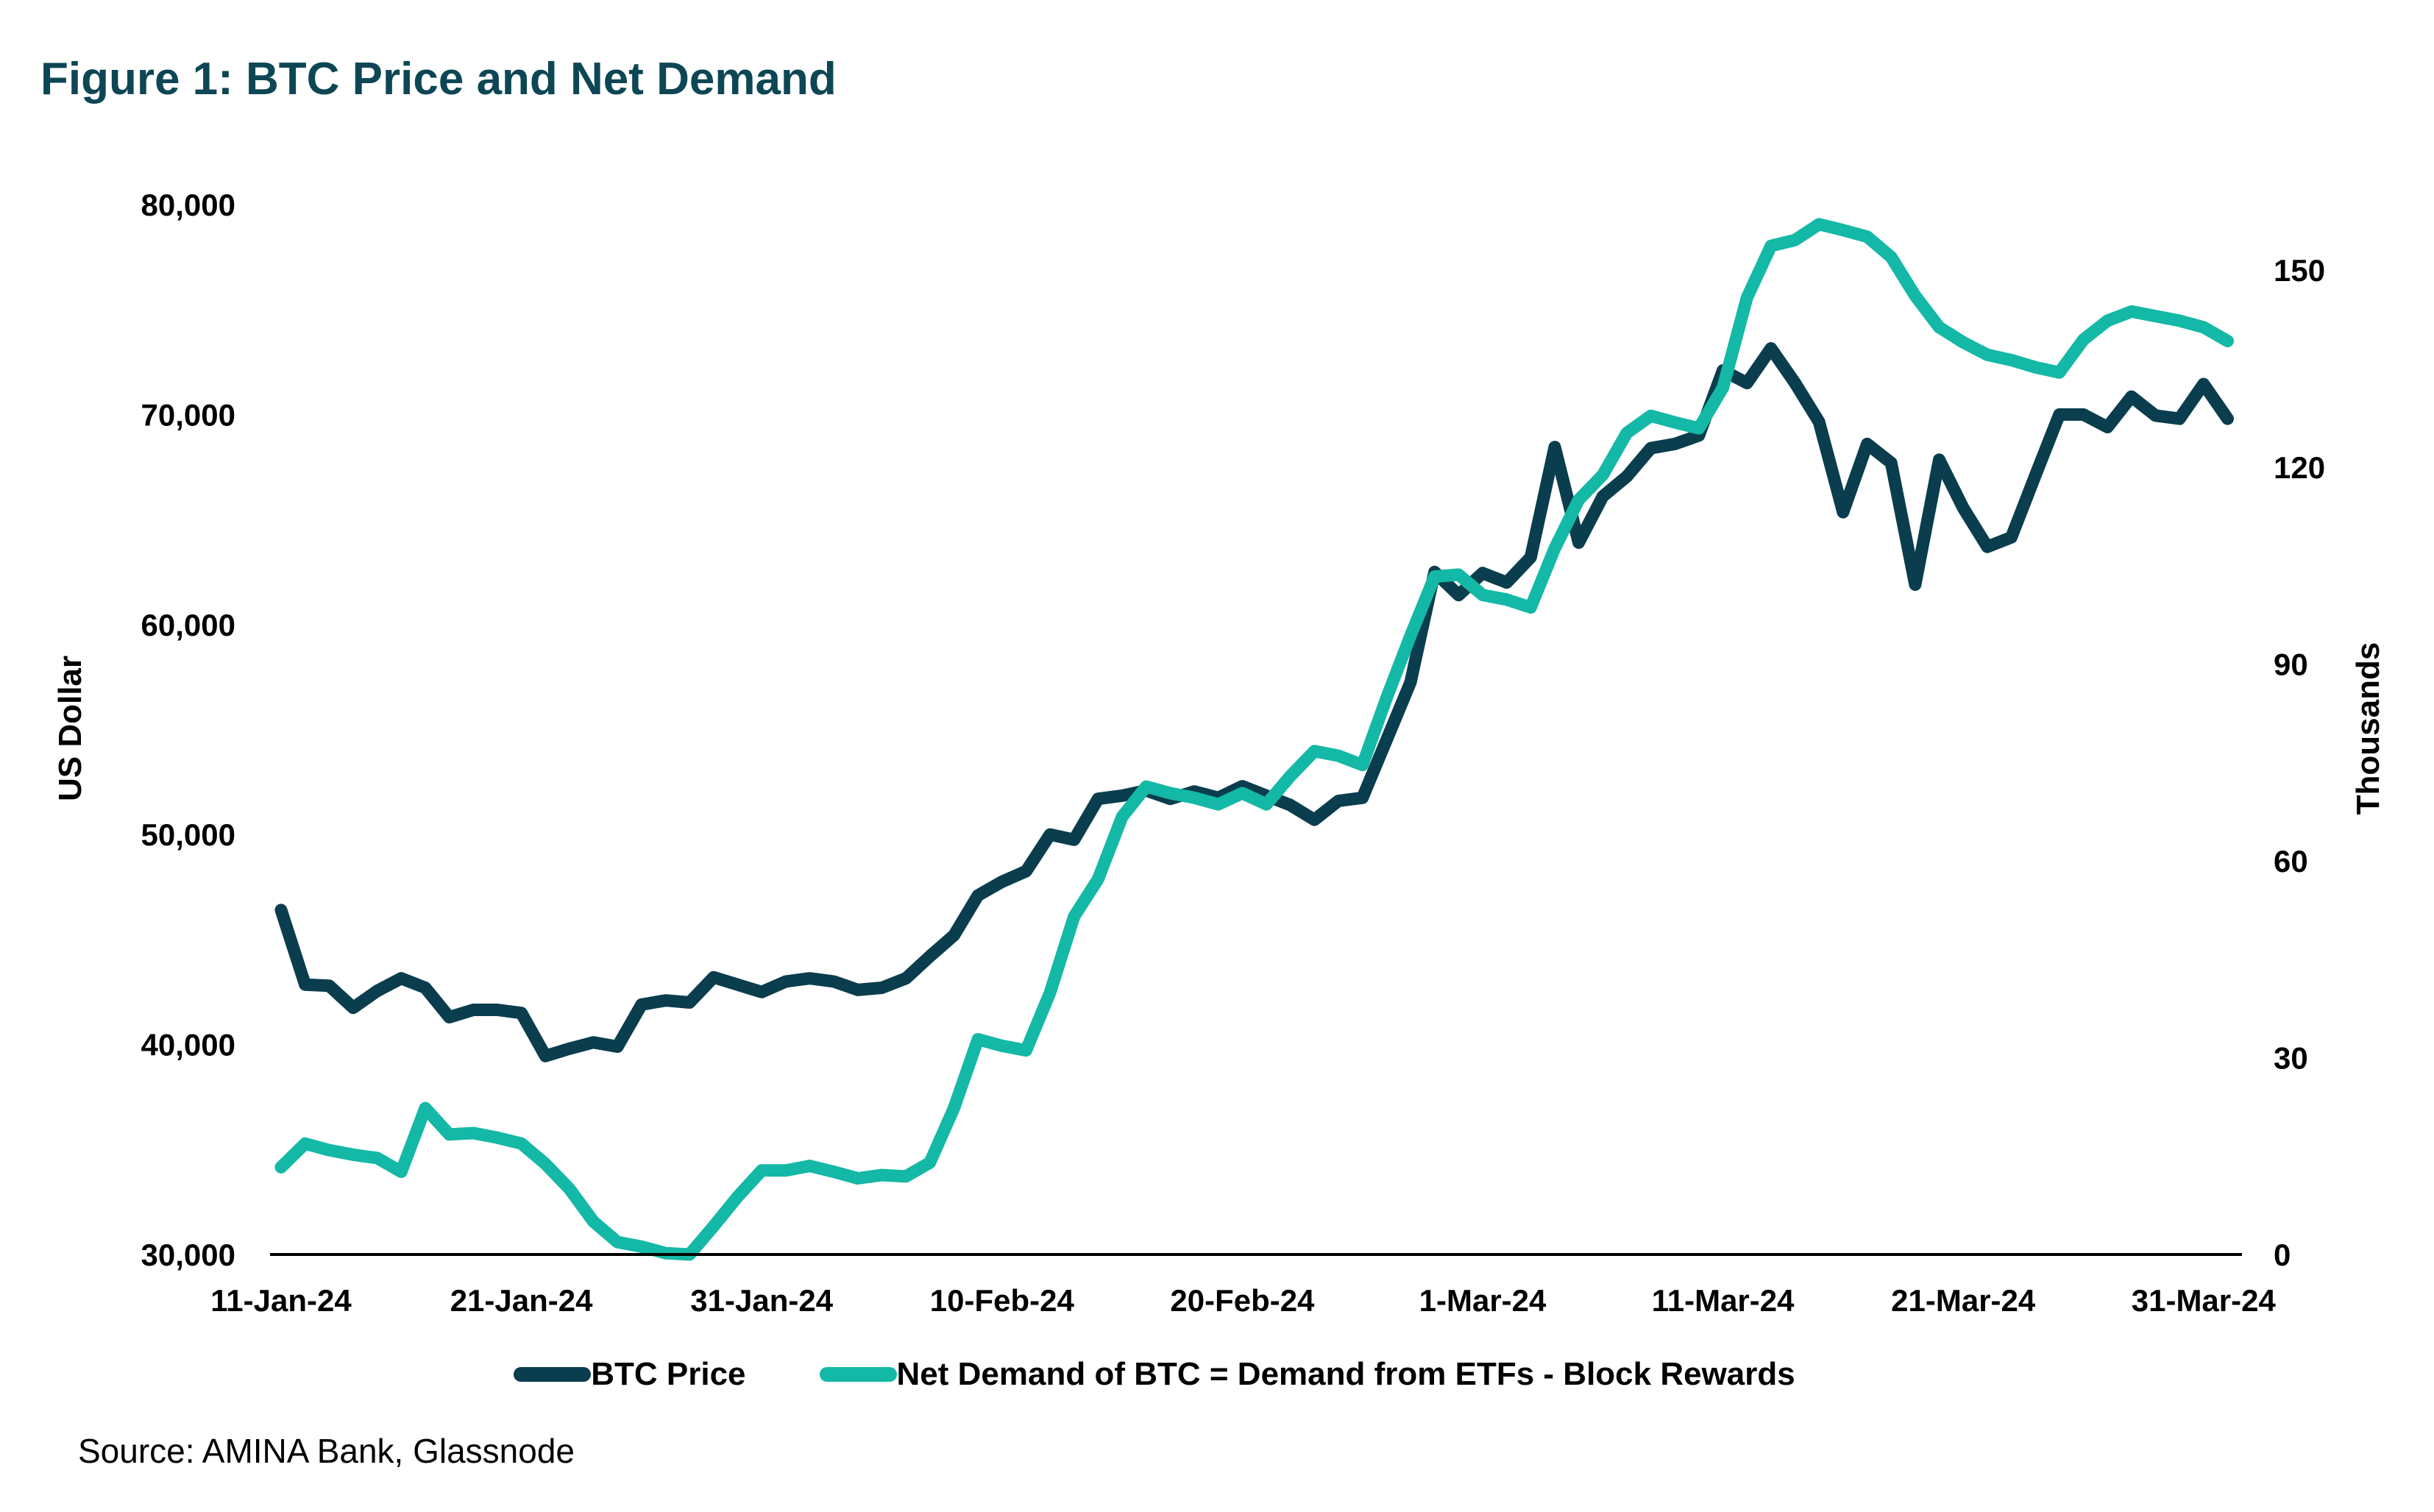 The width and height of the screenshot is (2434, 1512). What do you see at coordinates (2299, 270) in the screenshot?
I see `right-y-tick-label: 150` at bounding box center [2299, 270].